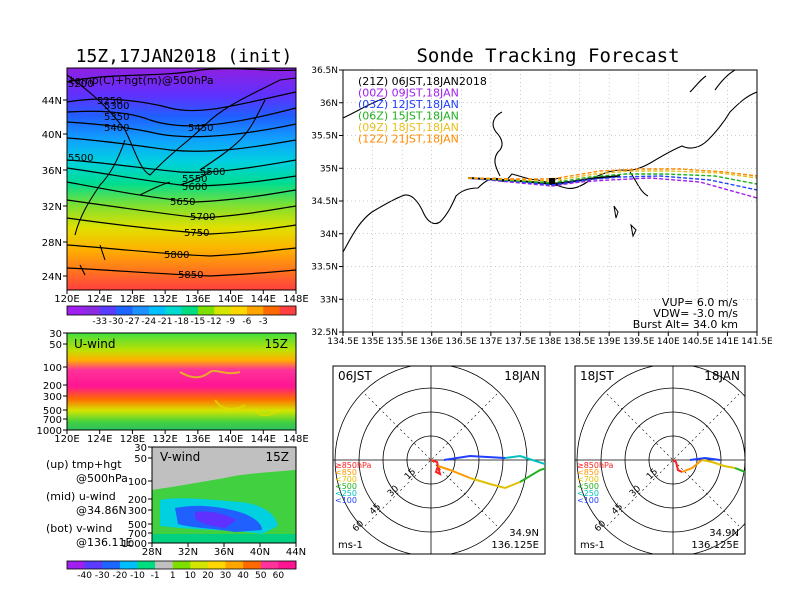 The height and width of the screenshot is (612, 792). I want to click on contour-label: 5350, so click(116, 117).